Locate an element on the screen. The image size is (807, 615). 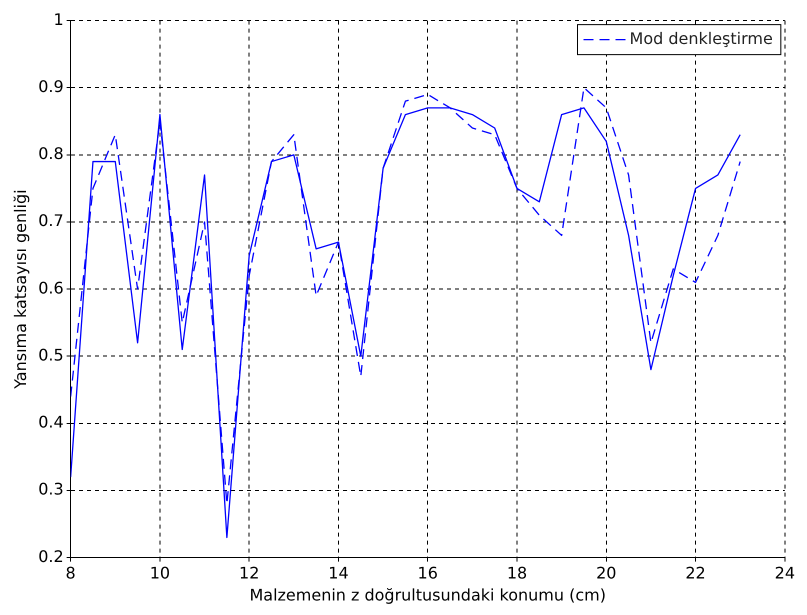
x-tick-label: 14 is located at coordinates (338, 572).